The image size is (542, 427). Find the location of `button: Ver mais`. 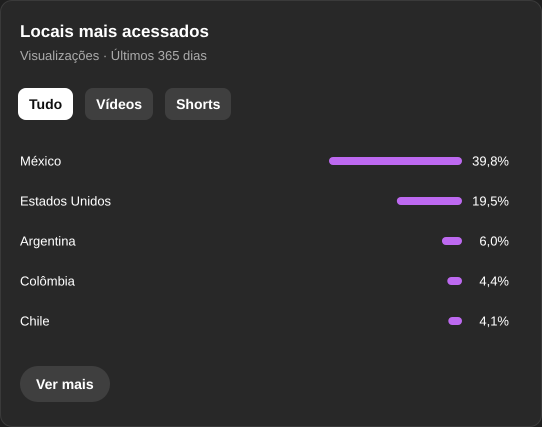

button: Ver mais is located at coordinates (65, 384).